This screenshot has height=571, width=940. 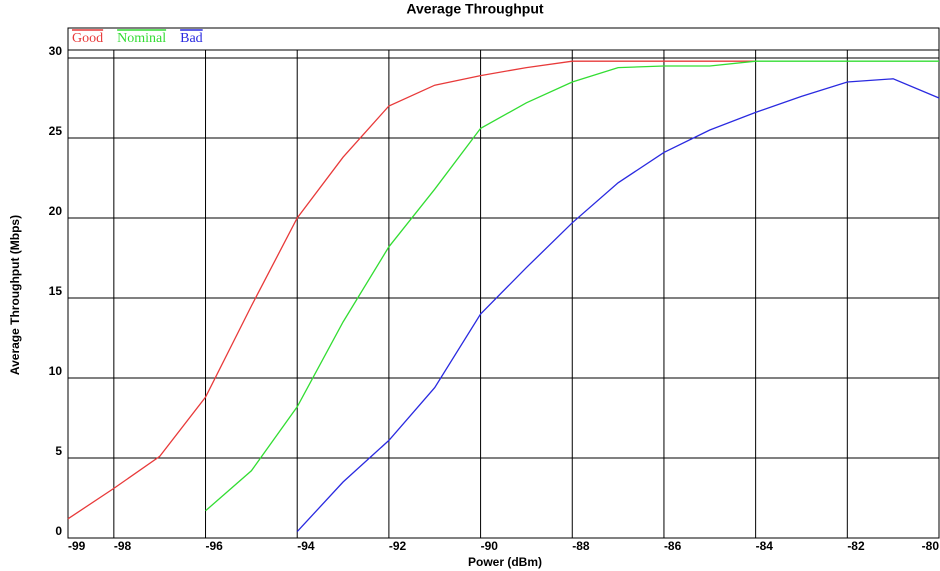 I want to click on y-axis-label: Average Throughput (Mbps), so click(x=15, y=295).